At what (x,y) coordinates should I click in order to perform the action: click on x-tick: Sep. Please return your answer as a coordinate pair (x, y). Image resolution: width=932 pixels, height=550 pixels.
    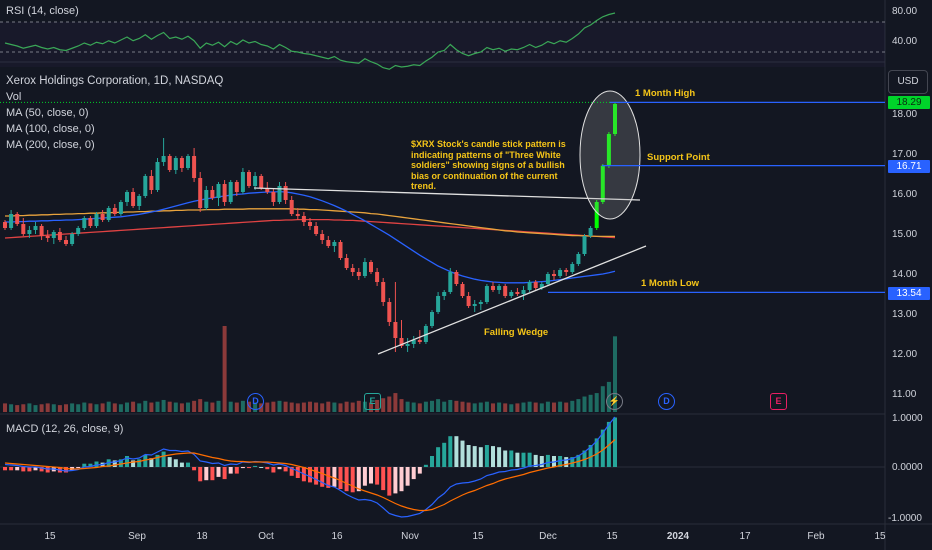
    Looking at the image, I should click on (137, 536).